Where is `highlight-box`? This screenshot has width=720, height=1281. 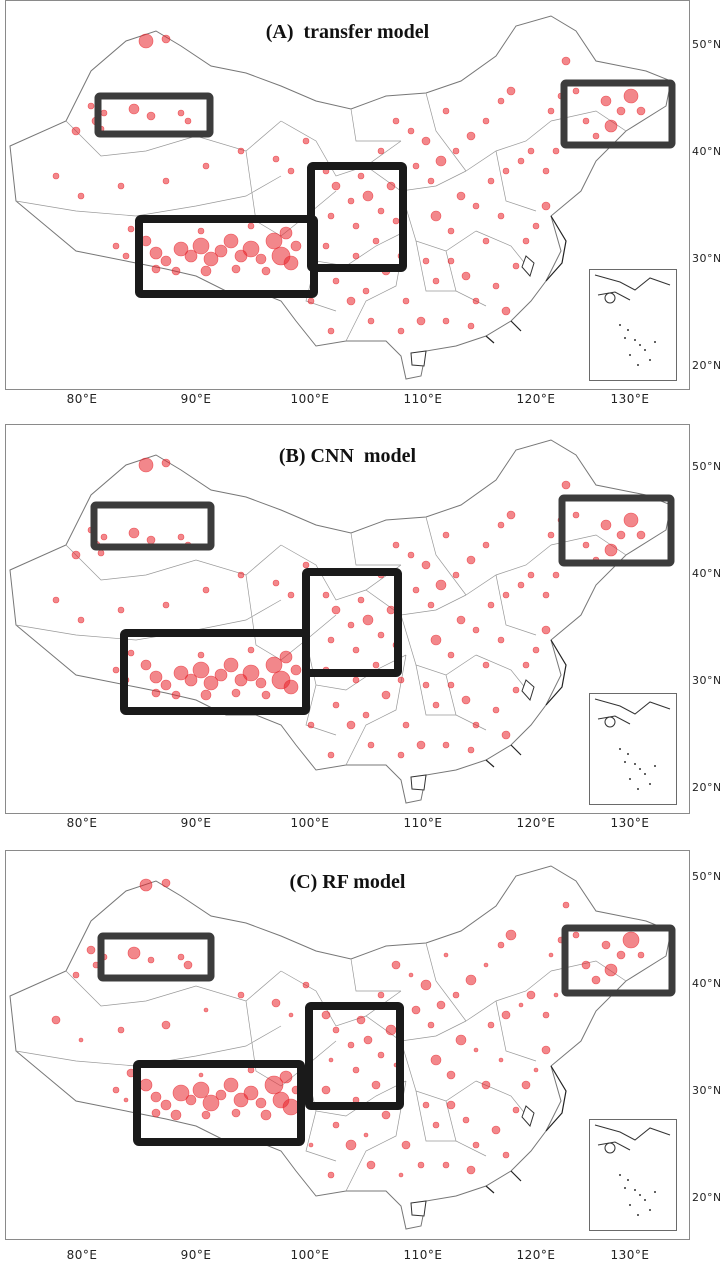
highlight-box is located at coordinates (354, 1056).